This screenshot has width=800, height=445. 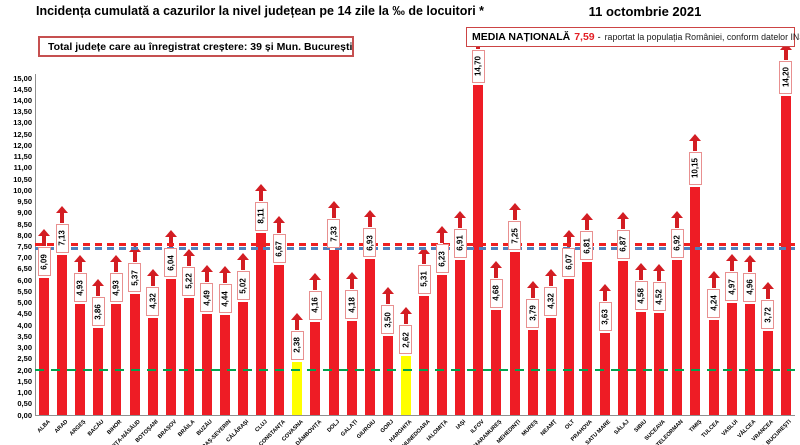 I want to click on bar-value-label: 6,23, so click(x=442, y=259).